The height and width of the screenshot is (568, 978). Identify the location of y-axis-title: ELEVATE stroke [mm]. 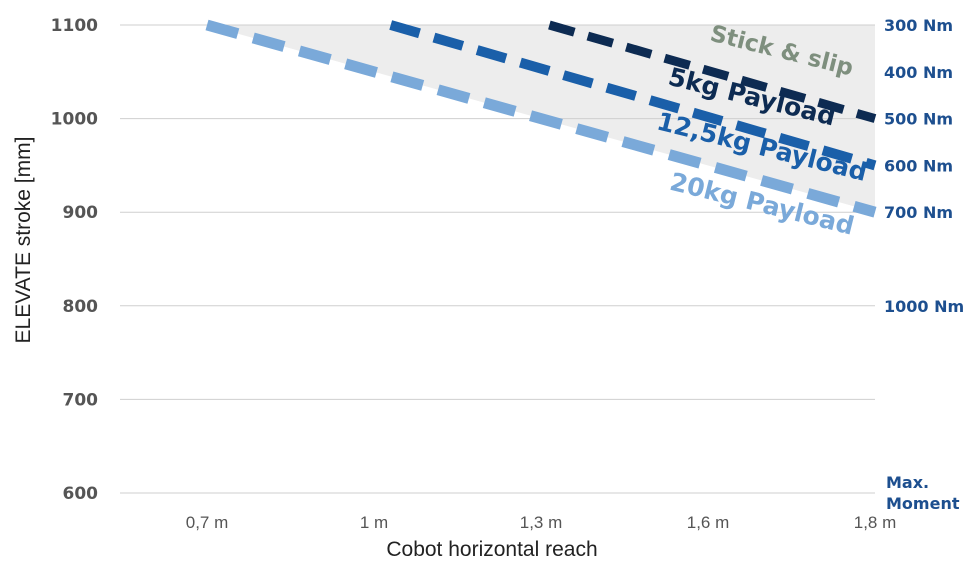
(23, 240).